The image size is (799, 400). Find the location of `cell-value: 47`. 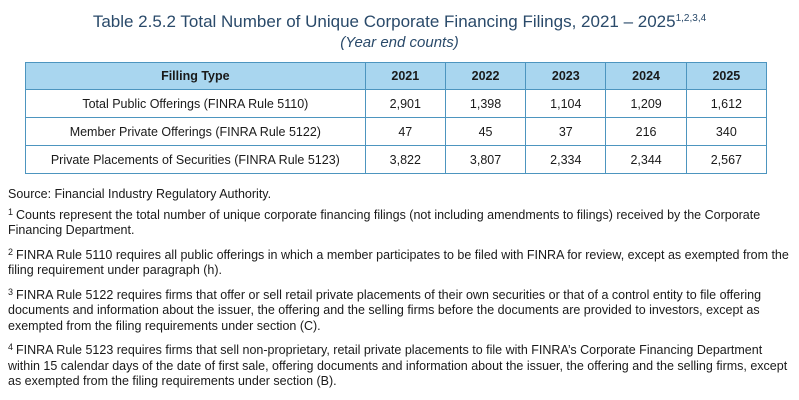

cell-value: 47 is located at coordinates (405, 131).